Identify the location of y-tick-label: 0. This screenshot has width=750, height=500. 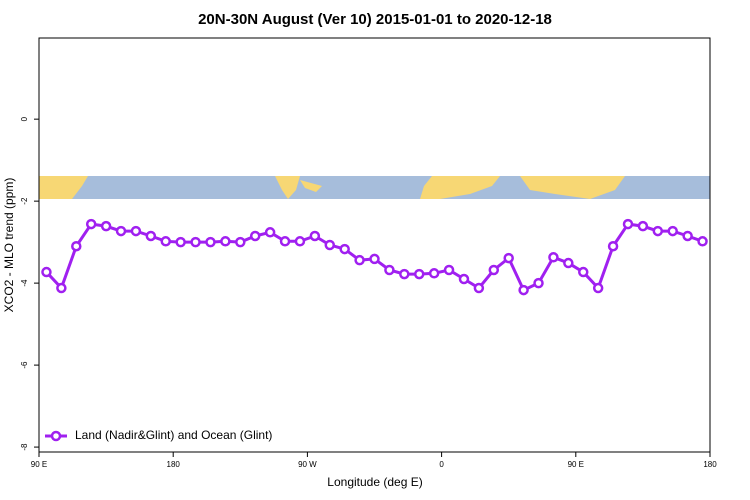
(24, 118).